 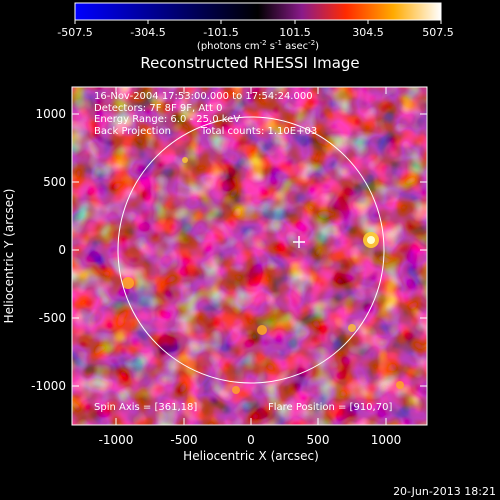 I want to click on detectors-info: Detectors: 7F 8F 9F, Att 0, so click(x=158, y=108).